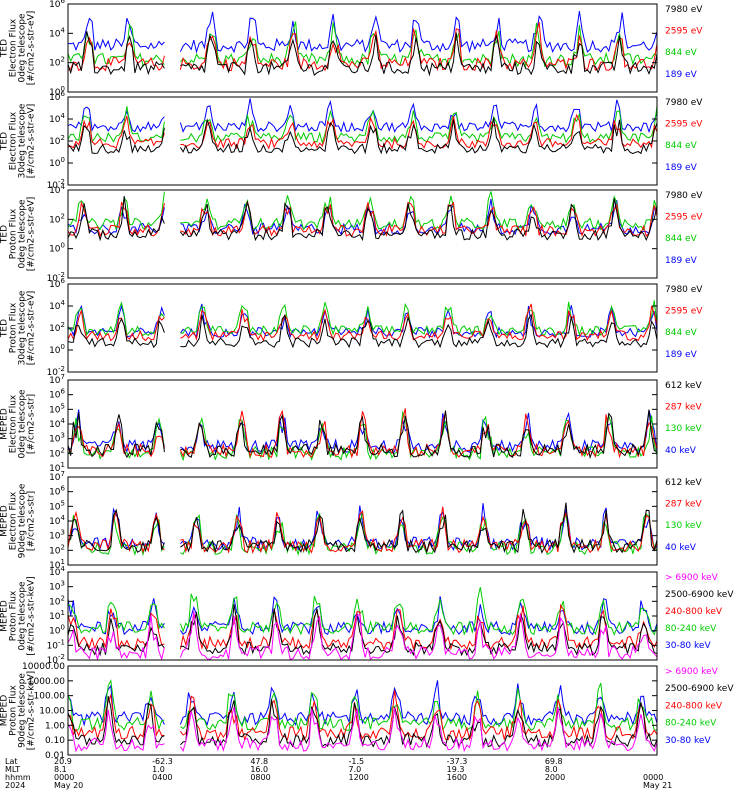  Describe the element at coordinates (55, 726) in the screenshot. I see `y-tick-label: 1.00` at that location.